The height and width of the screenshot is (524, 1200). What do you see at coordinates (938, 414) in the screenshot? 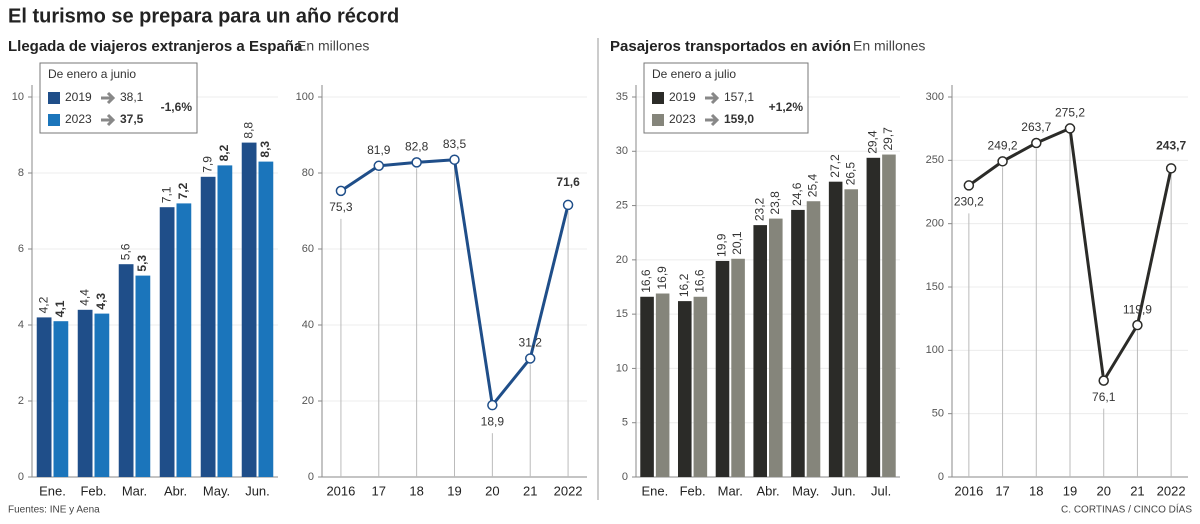
I see `y-tick-label: 50` at bounding box center [938, 414].